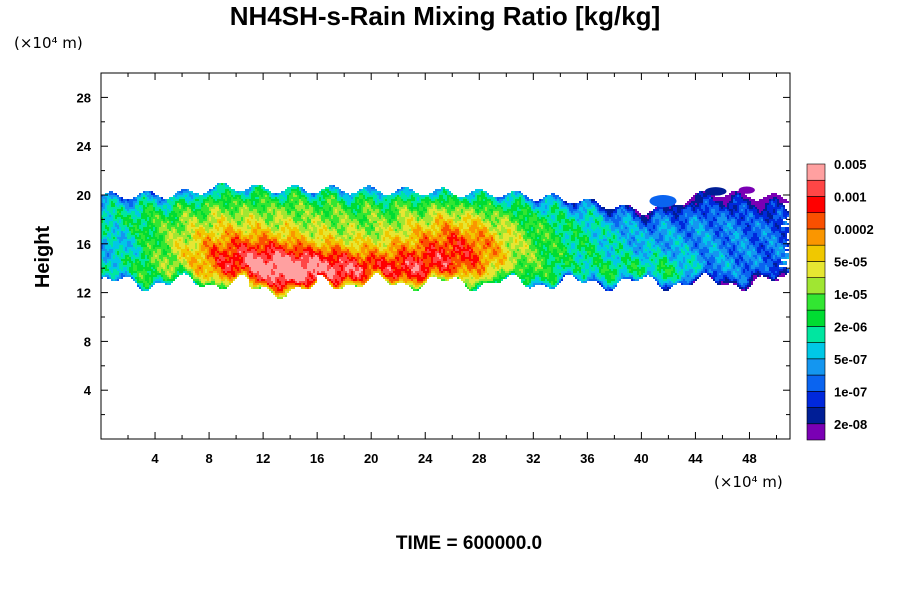 This screenshot has width=900, height=600. I want to click on chart-title: NH4SH-s-Rain Mixing Ratio [kg/kg], so click(445, 16).